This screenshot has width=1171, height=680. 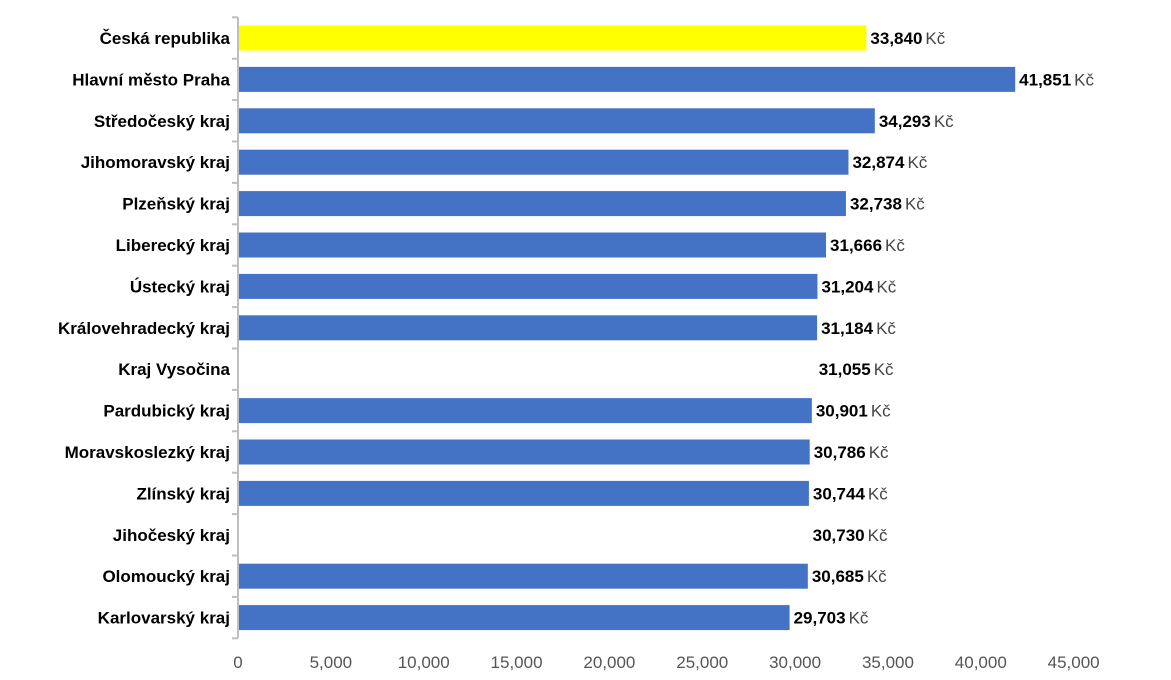 I want to click on data-label-value: 32,738, so click(x=876, y=204).